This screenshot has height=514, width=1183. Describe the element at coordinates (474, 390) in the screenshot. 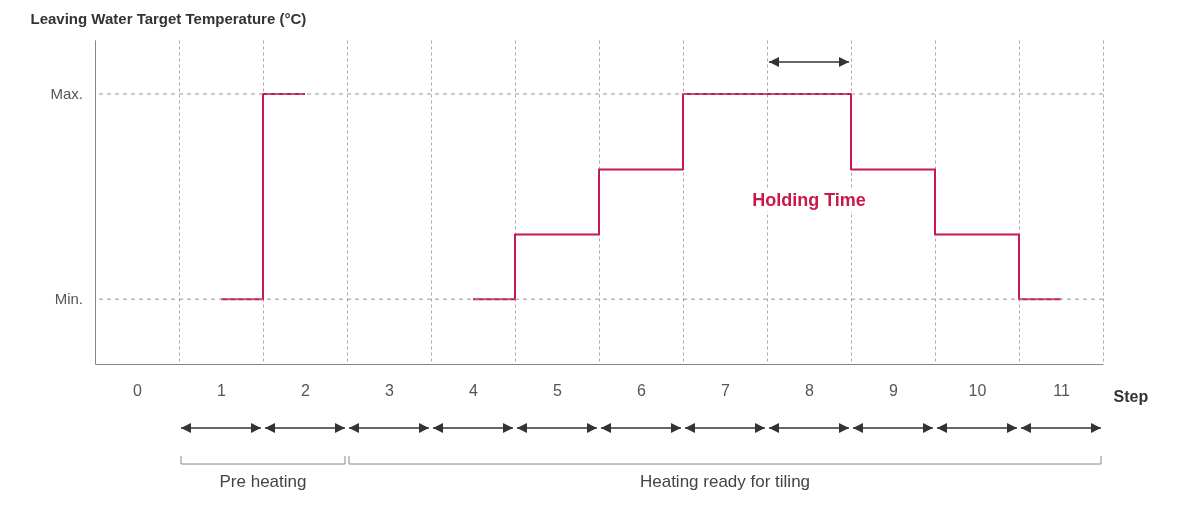

I see `x-tick-label: 4` at that location.